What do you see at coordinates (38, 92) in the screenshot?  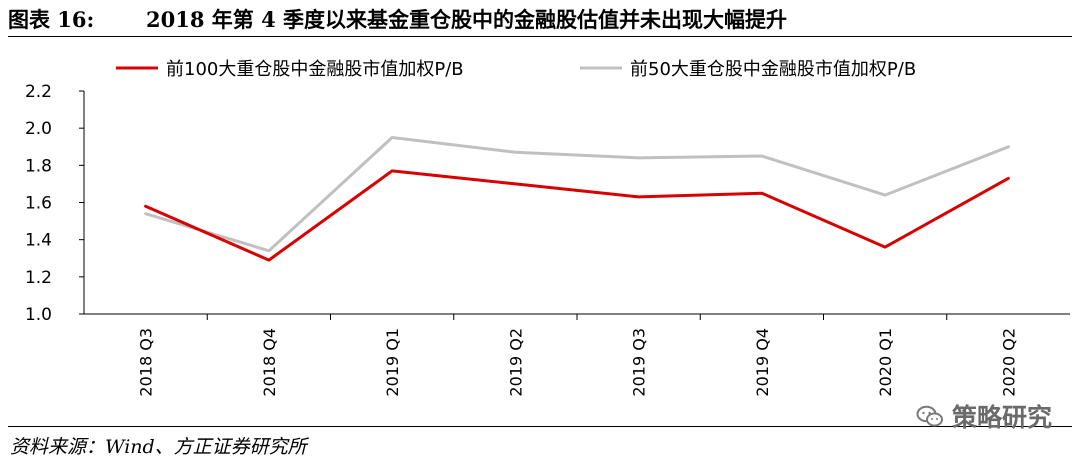 I see `y-tick-label: 2.2` at bounding box center [38, 92].